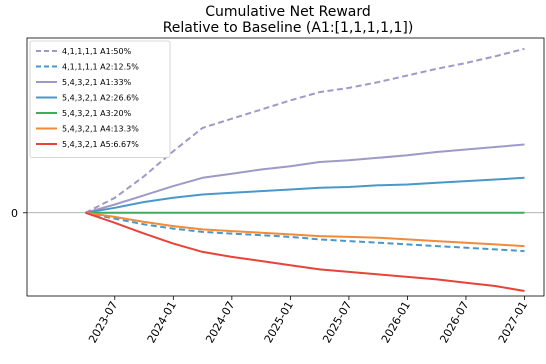 The image size is (546, 364). I want to click on legend-label-6: 5,4,3,2,1 A4:13.3%, so click(100, 129).